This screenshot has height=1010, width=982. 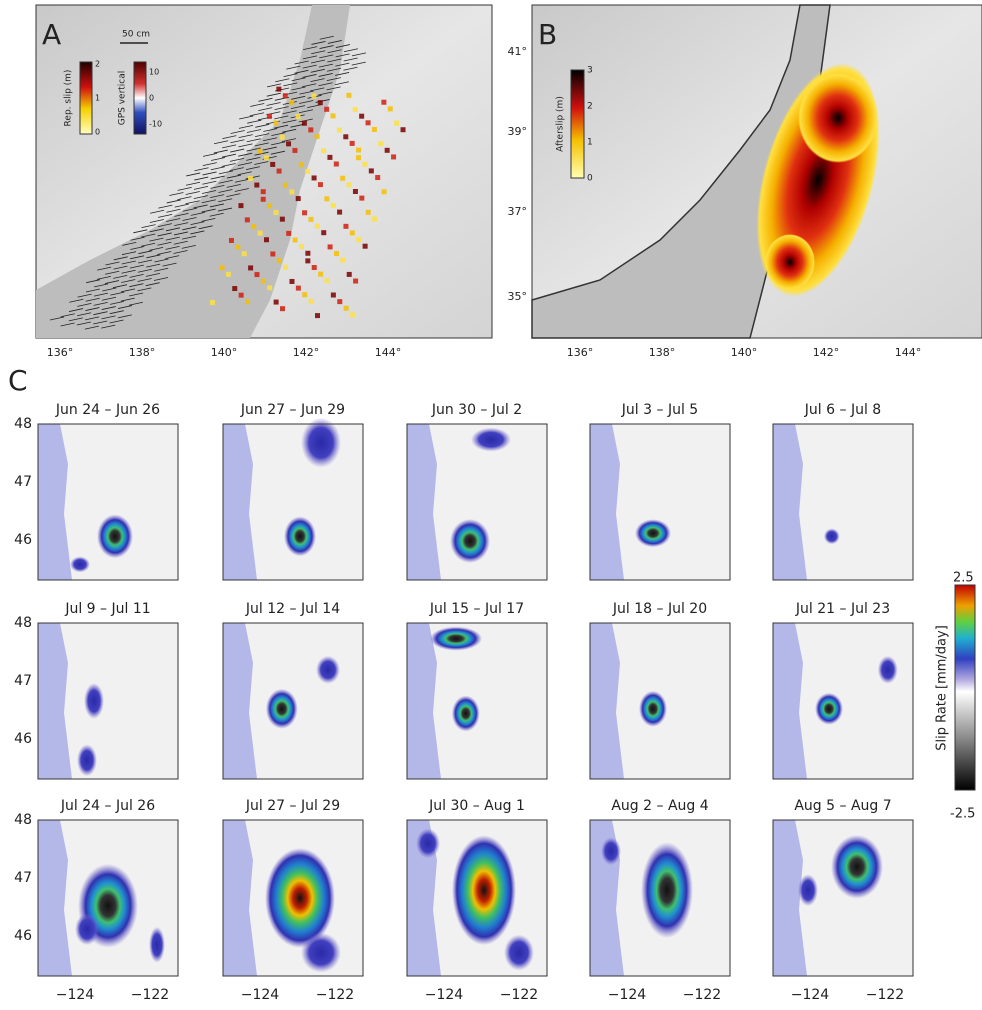 I want to click on colorbar-tick: -10, so click(x=155, y=124).